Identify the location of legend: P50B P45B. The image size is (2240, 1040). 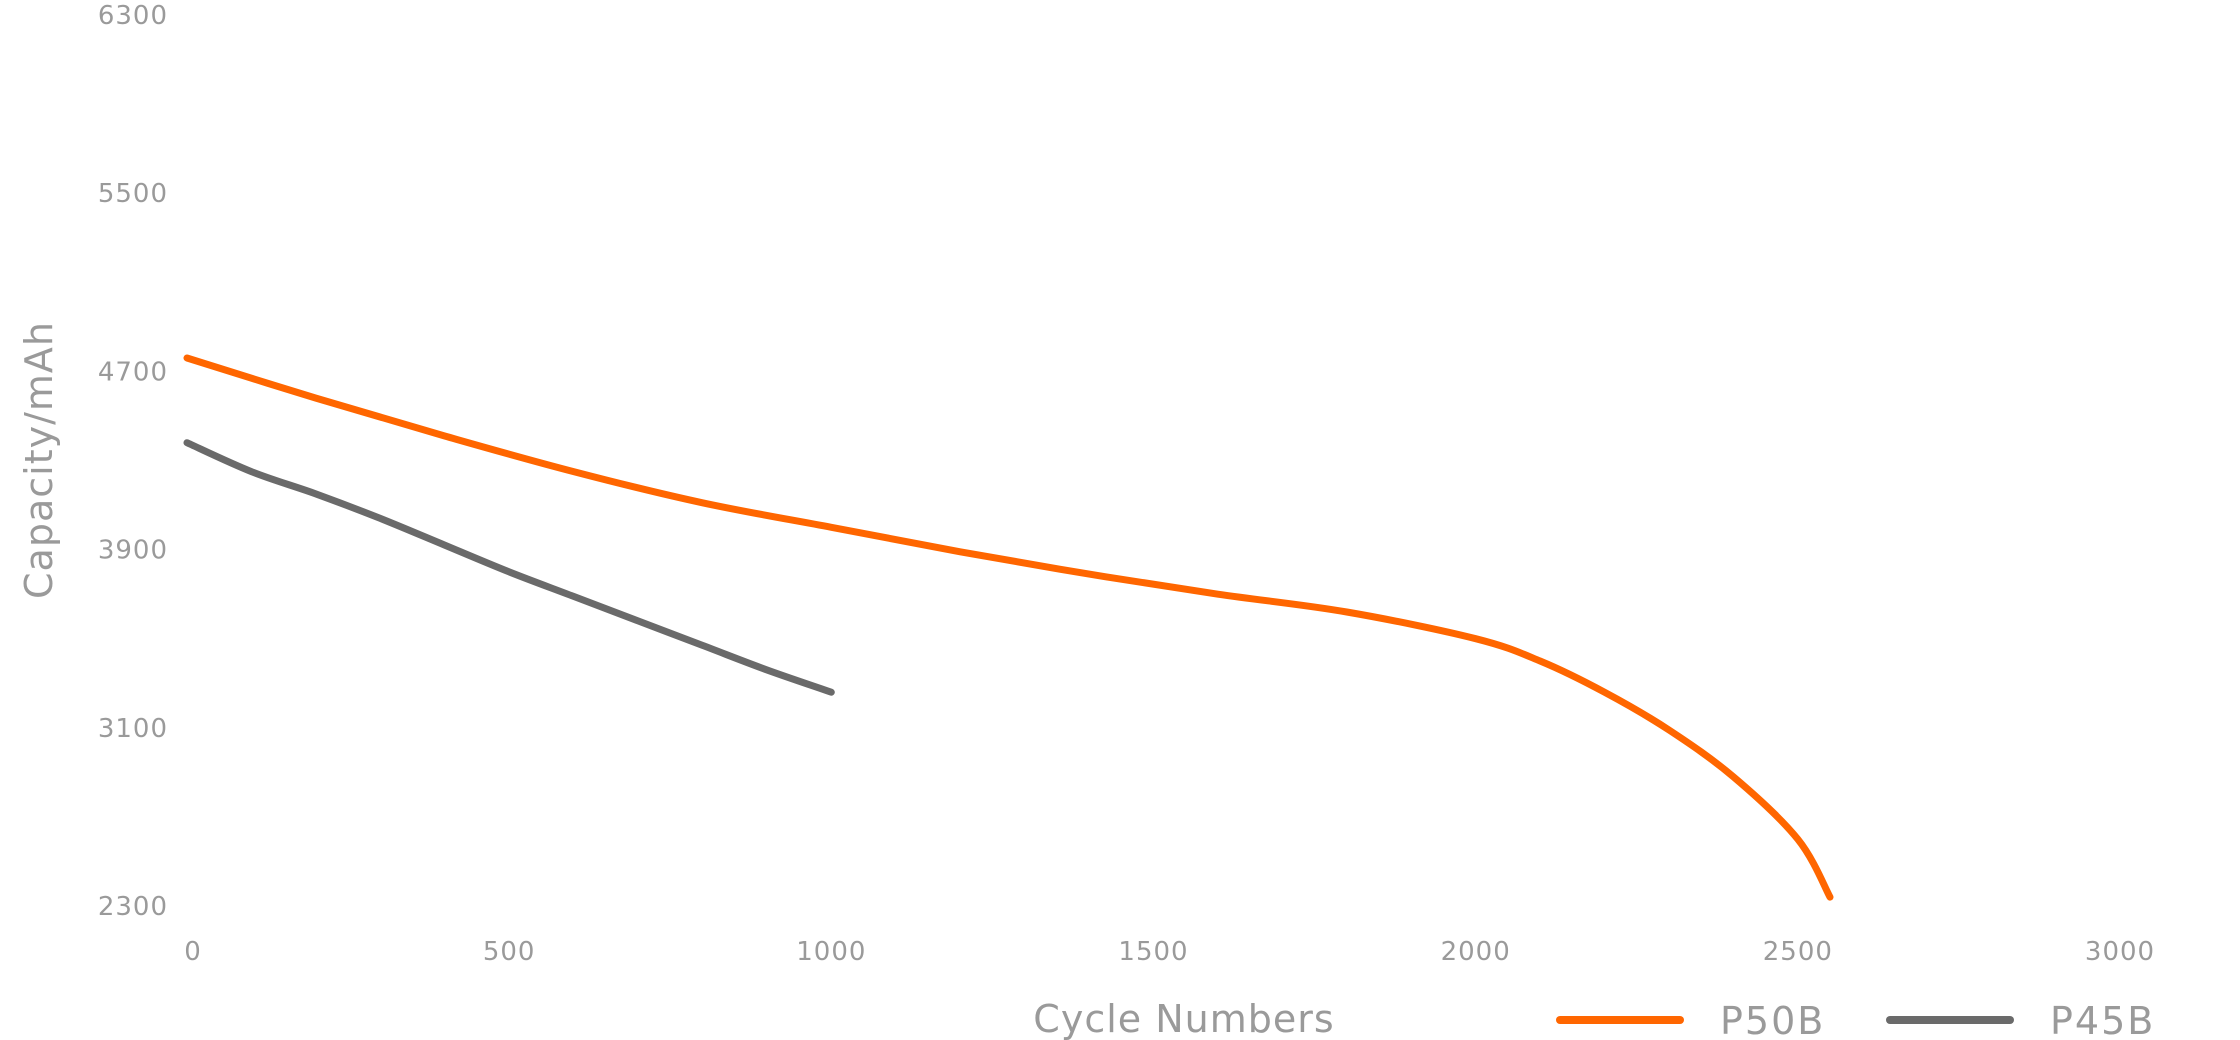
(1855, 1019).